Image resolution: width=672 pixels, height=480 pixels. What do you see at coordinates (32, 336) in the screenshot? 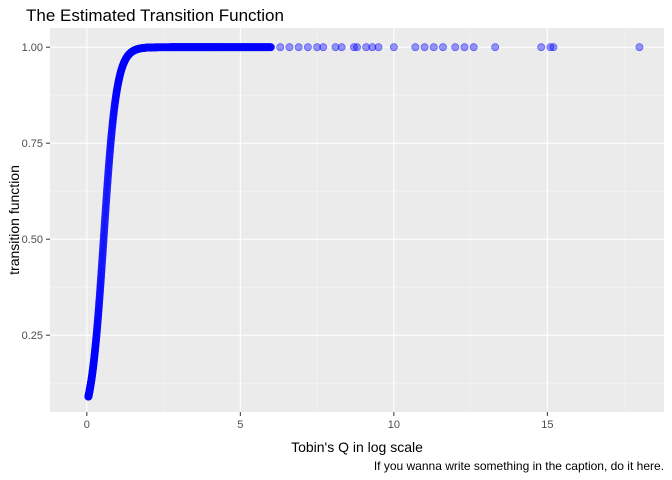
I see `y-tick-label: 0.25` at bounding box center [32, 336].